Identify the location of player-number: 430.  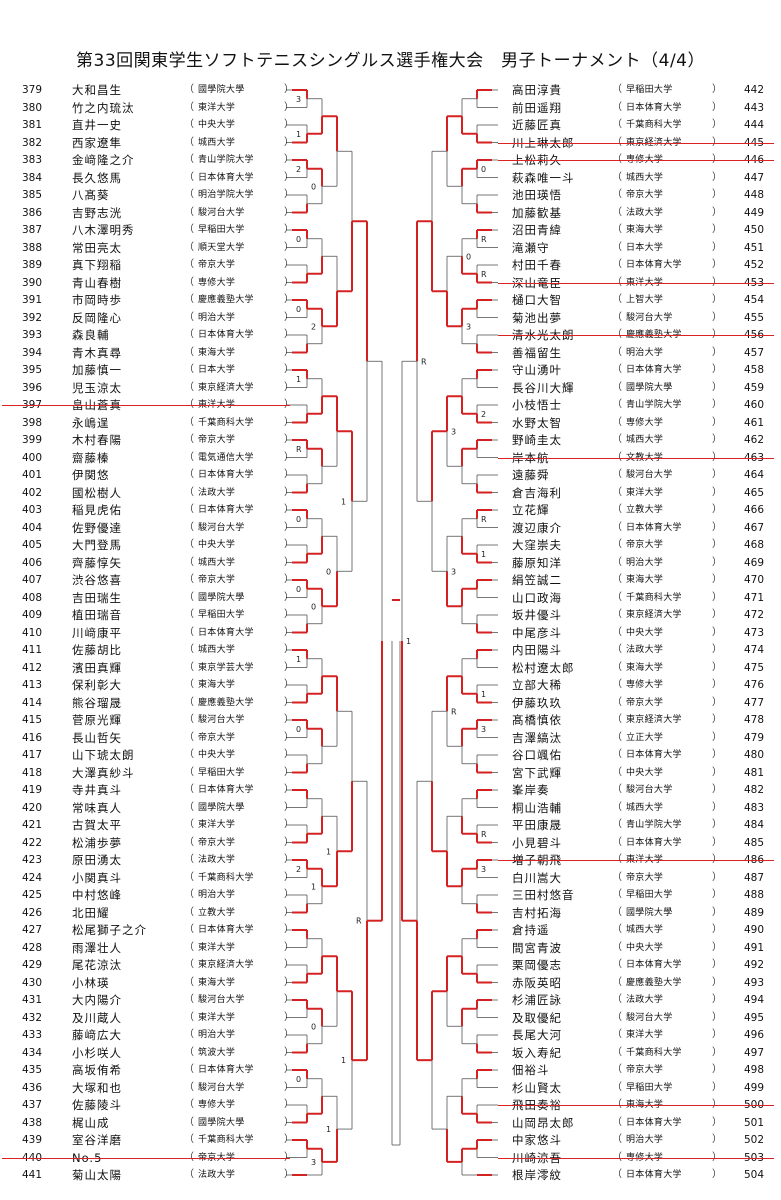
(32, 982).